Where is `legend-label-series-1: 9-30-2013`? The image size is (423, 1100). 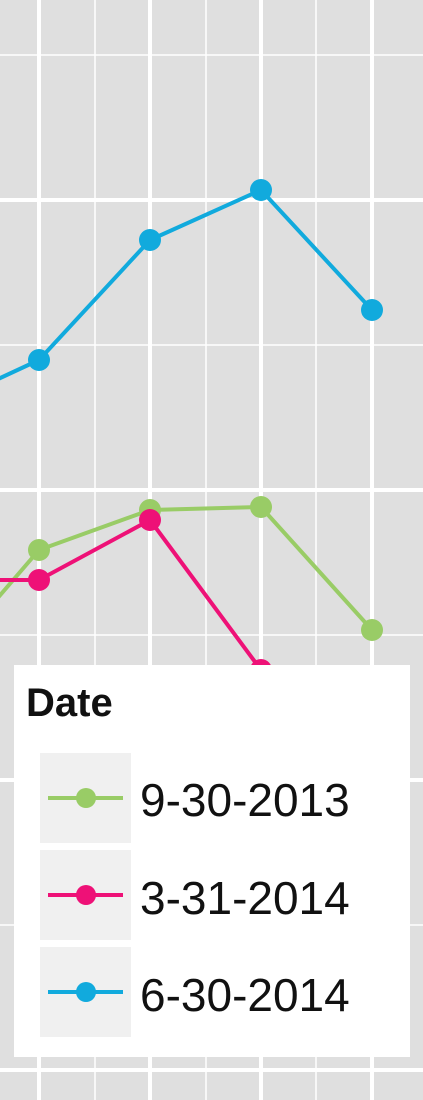 legend-label-series-1: 9-30-2013 is located at coordinates (245, 800).